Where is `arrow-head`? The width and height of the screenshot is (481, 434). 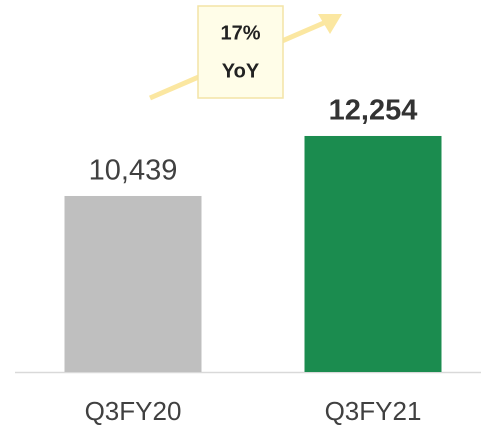 arrow-head is located at coordinates (330, 24).